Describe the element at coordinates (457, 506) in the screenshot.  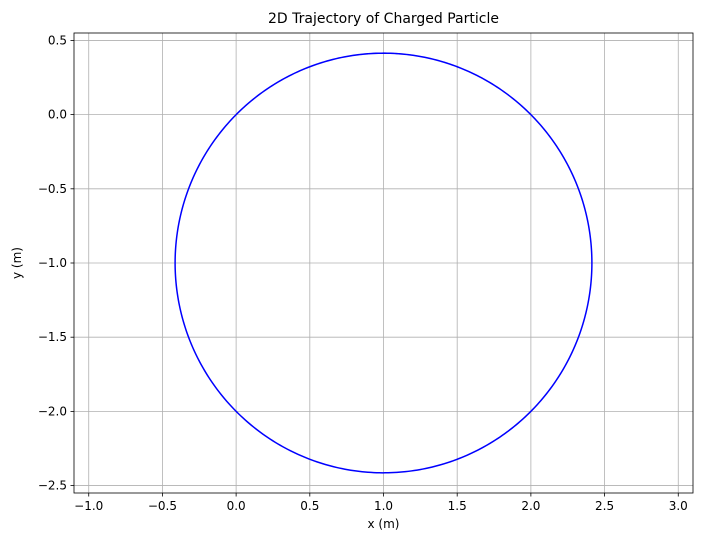
I see `x-tick-label: 1.5` at that location.